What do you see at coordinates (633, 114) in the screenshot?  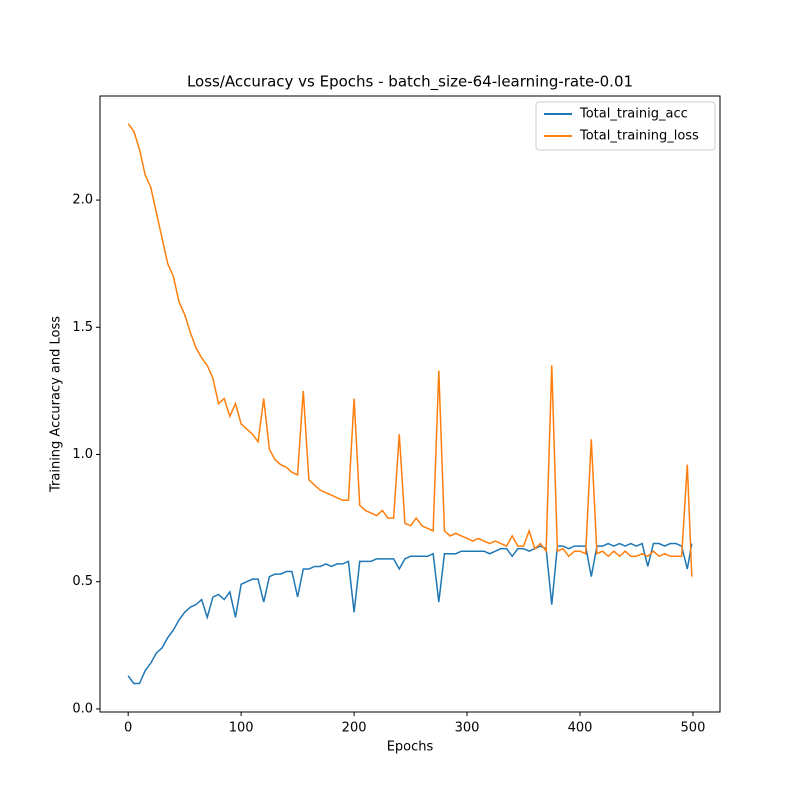 I see `legend-label: Total_trainig_acc` at bounding box center [633, 114].